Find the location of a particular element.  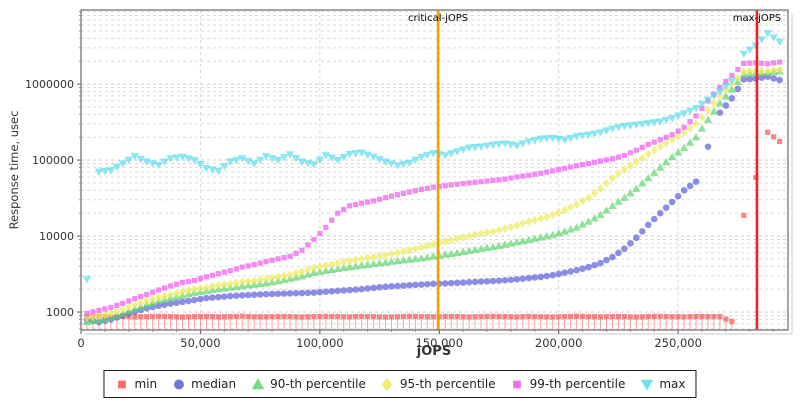

svg-text: 1000 is located at coordinates (60, 312).